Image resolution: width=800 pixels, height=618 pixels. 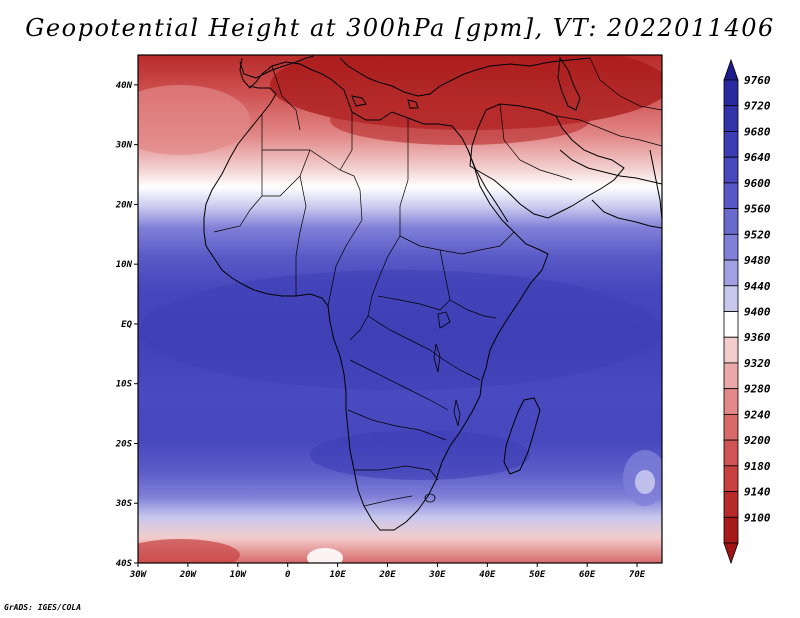 What do you see at coordinates (757, 157) in the screenshot?
I see `colorbar-label: 9640` at bounding box center [757, 157].